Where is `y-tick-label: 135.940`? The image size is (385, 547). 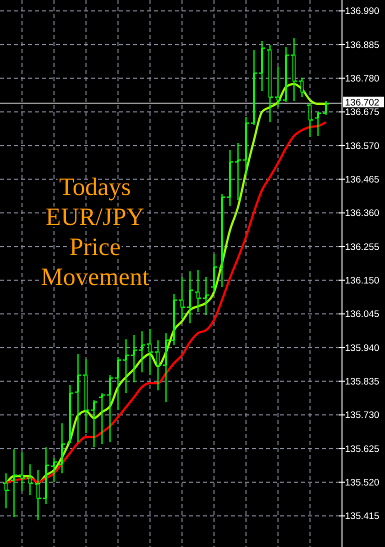
y-tick-label: 135.940 is located at coordinates (362, 348).